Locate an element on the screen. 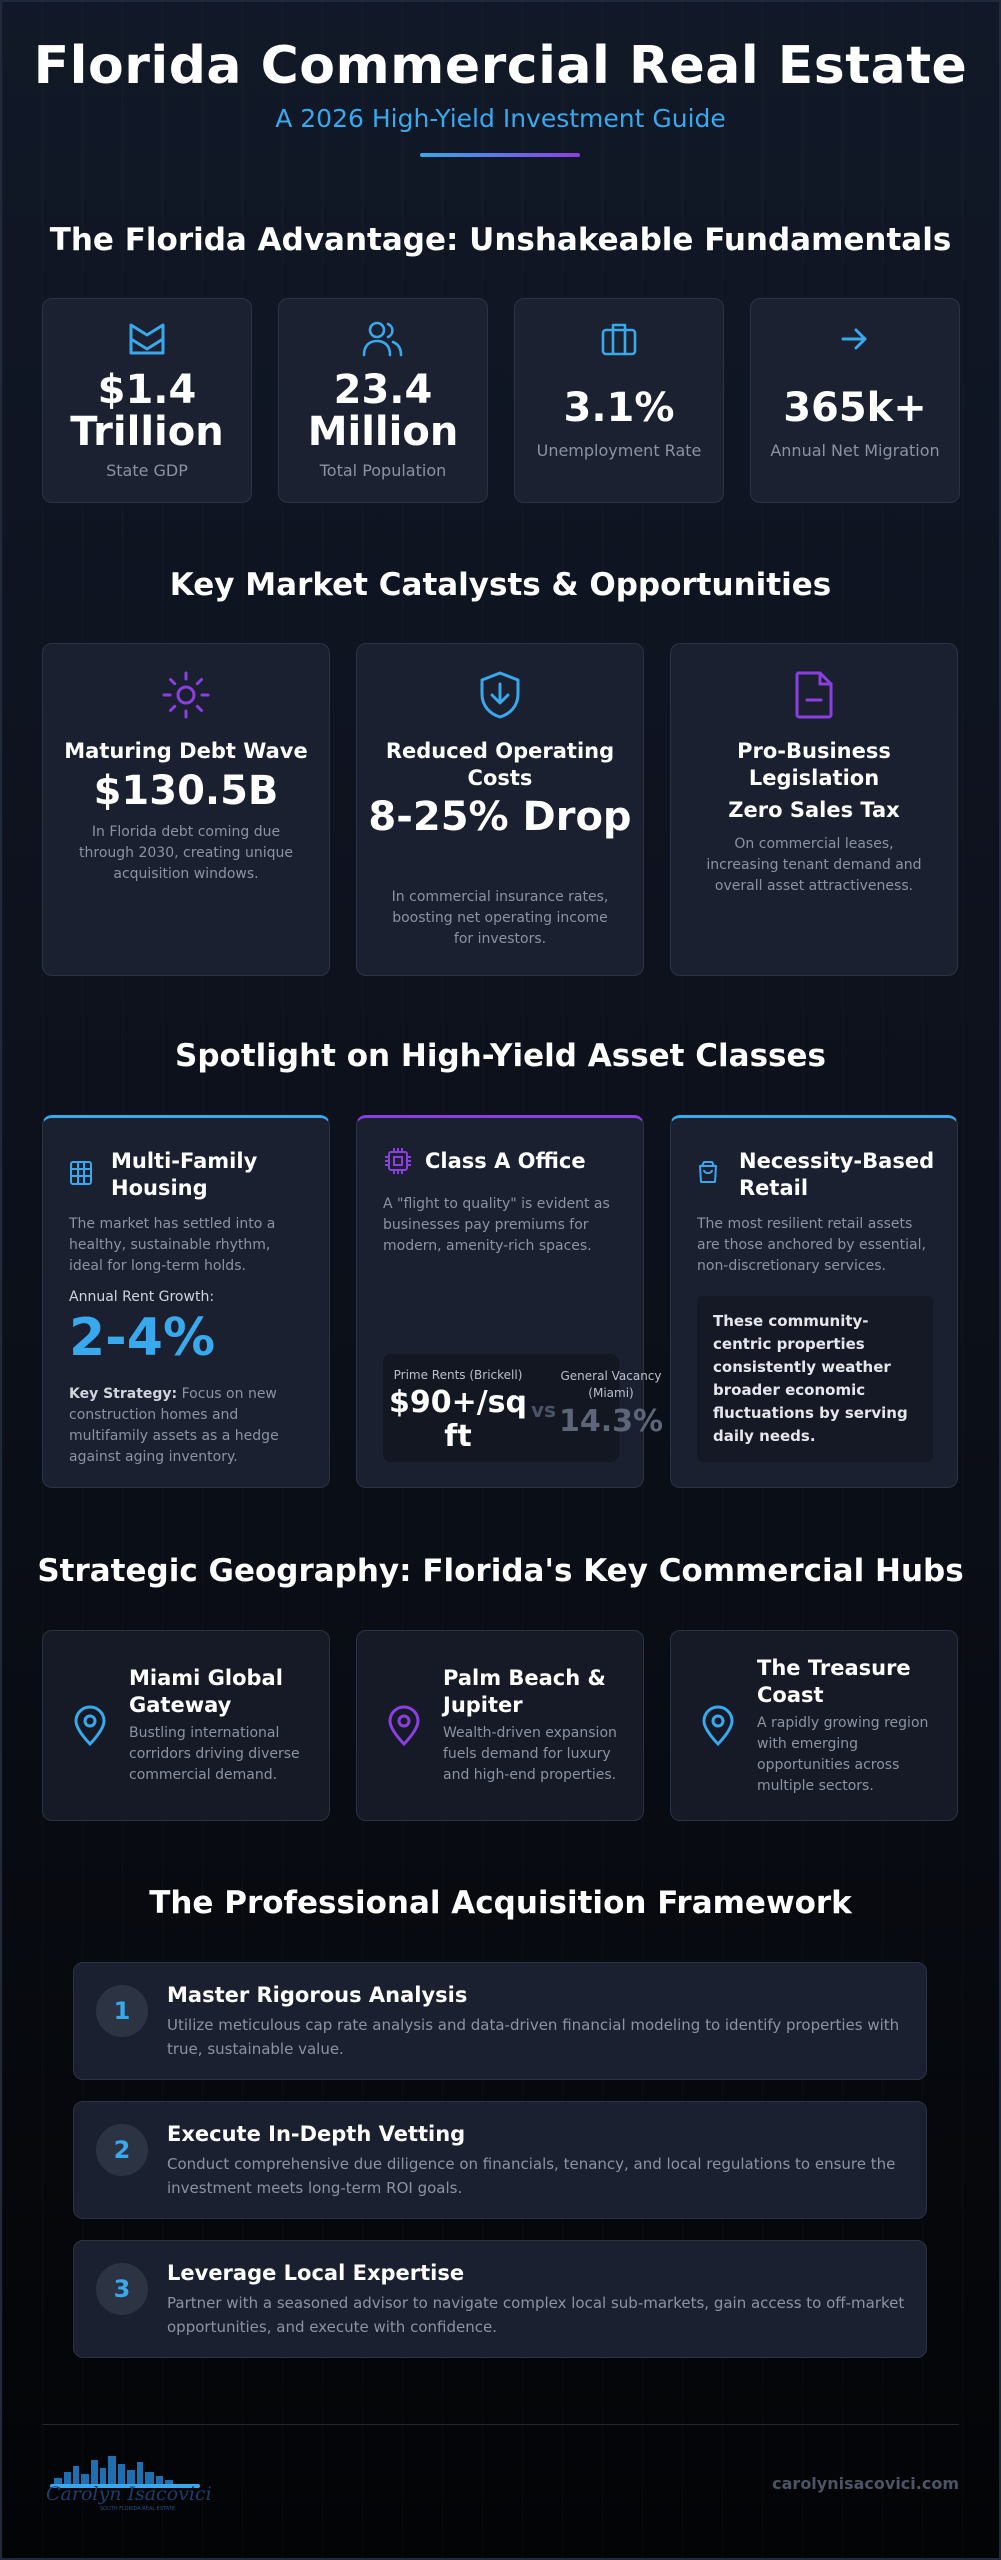  page-title: Florida Commercial Real Estate is located at coordinates (500, 66).